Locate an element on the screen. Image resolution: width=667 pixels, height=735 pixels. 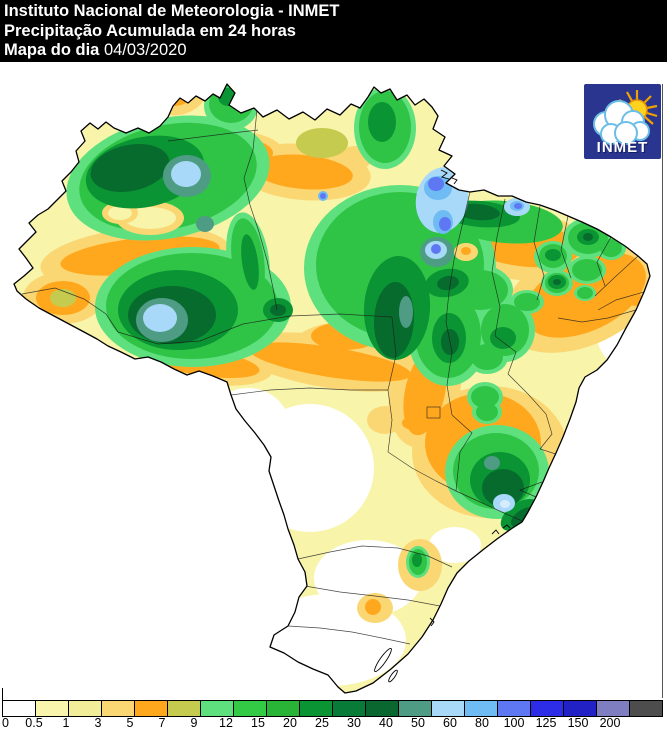
legend-axis-tick is located at coordinates (2, 694).